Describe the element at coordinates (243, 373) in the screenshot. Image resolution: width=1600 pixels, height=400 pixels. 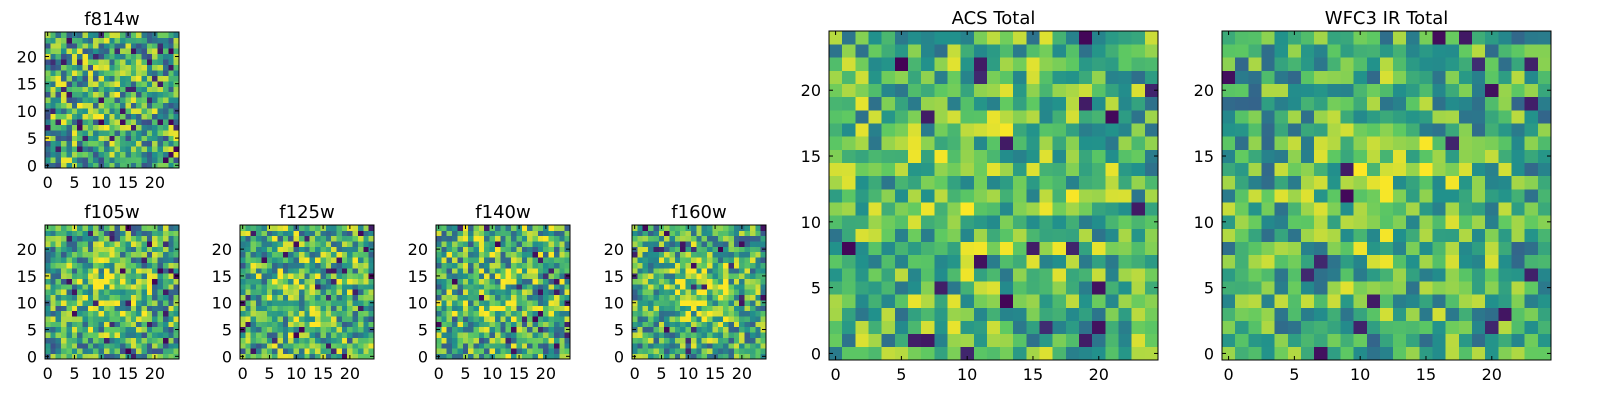
I see `x-tick-label: 0` at that location.